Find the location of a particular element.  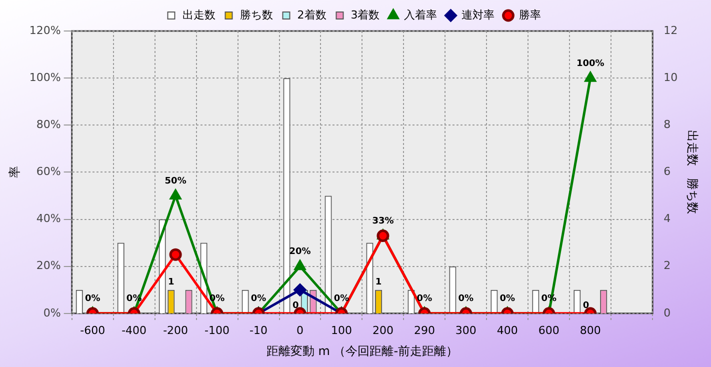

x-tick-label: 400 is located at coordinates (507, 330).